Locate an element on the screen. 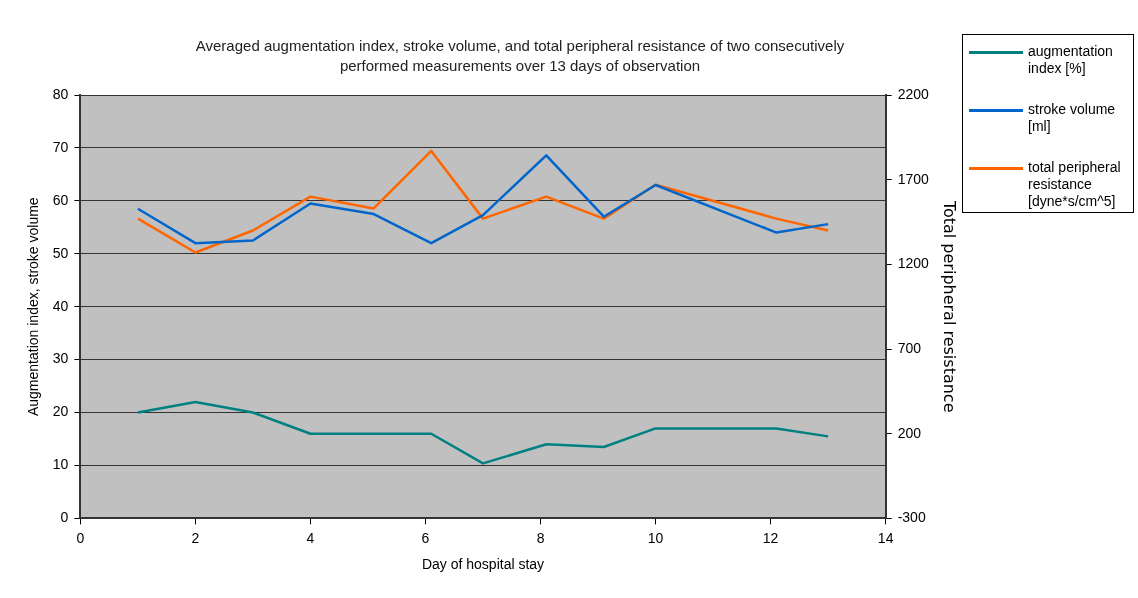  y2-axis-title: Total peripheral resistance is located at coordinates (950, 306).